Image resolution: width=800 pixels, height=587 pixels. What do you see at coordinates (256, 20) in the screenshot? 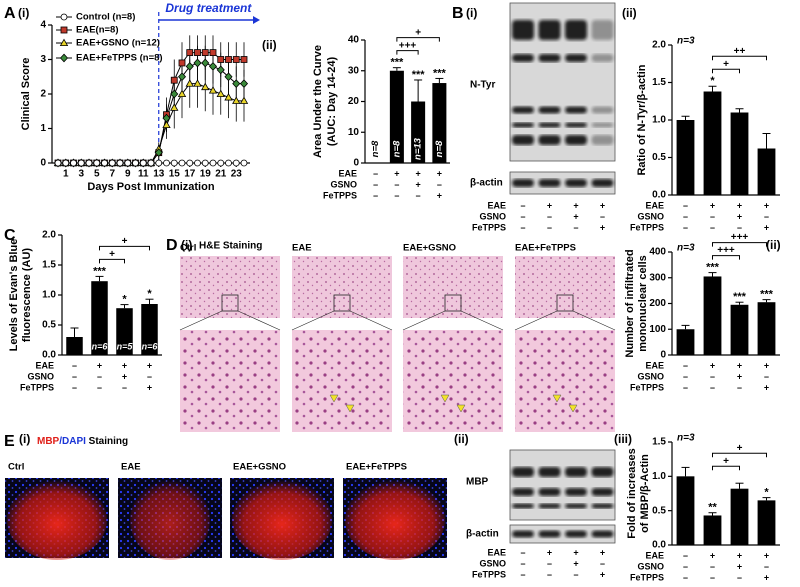
I see `annotation-arrowhead` at bounding box center [256, 20].